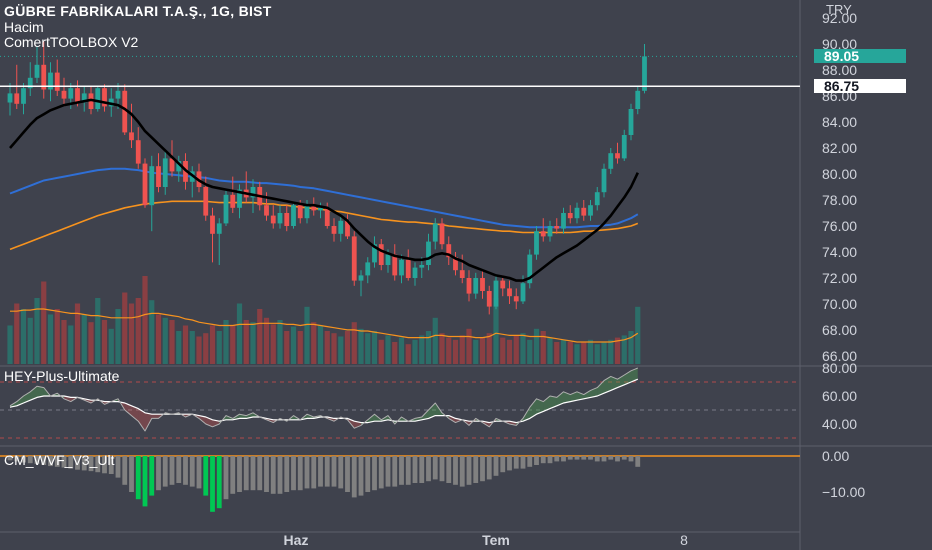 Image resolution: width=932 pixels, height=550 pixels. What do you see at coordinates (839, 424) in the screenshot?
I see `oscillator-tick-label: 40.00` at bounding box center [839, 424].